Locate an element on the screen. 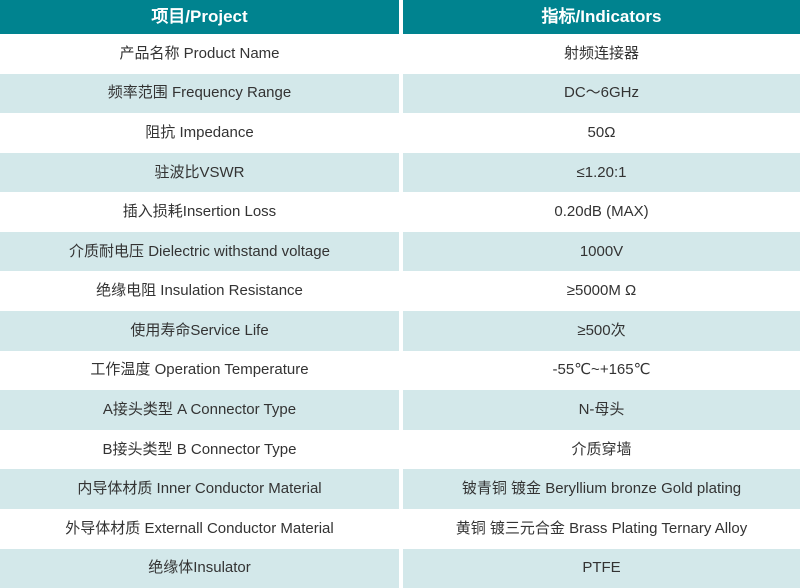 Image resolution: width=800 pixels, height=588 pixels. indicator-cell: 射频连接器 is located at coordinates (601, 54).